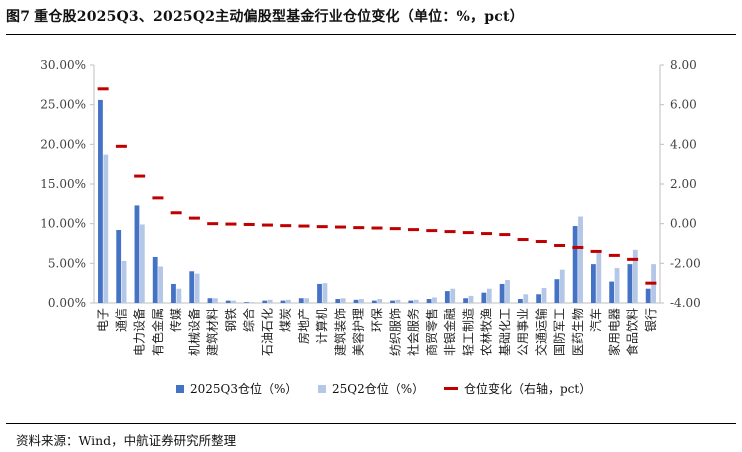 The width and height of the screenshot is (742, 452). I want to click on category-label: 有色金属, so click(157, 332).